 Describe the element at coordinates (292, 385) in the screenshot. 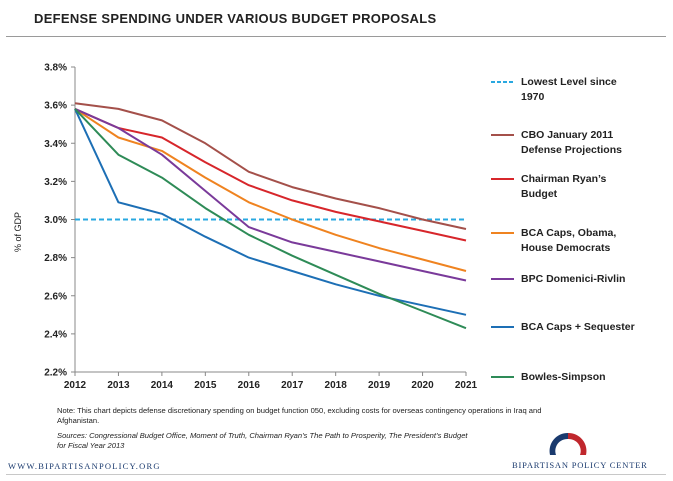

I see `x-tick-label: 2017` at that location.